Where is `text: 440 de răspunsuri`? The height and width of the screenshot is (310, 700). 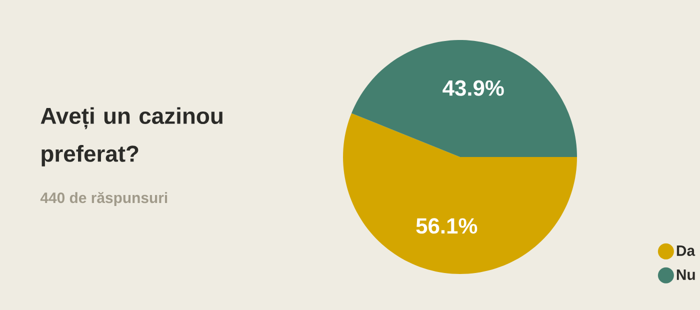
text: 440 de răspunsuri is located at coordinates (104, 199).